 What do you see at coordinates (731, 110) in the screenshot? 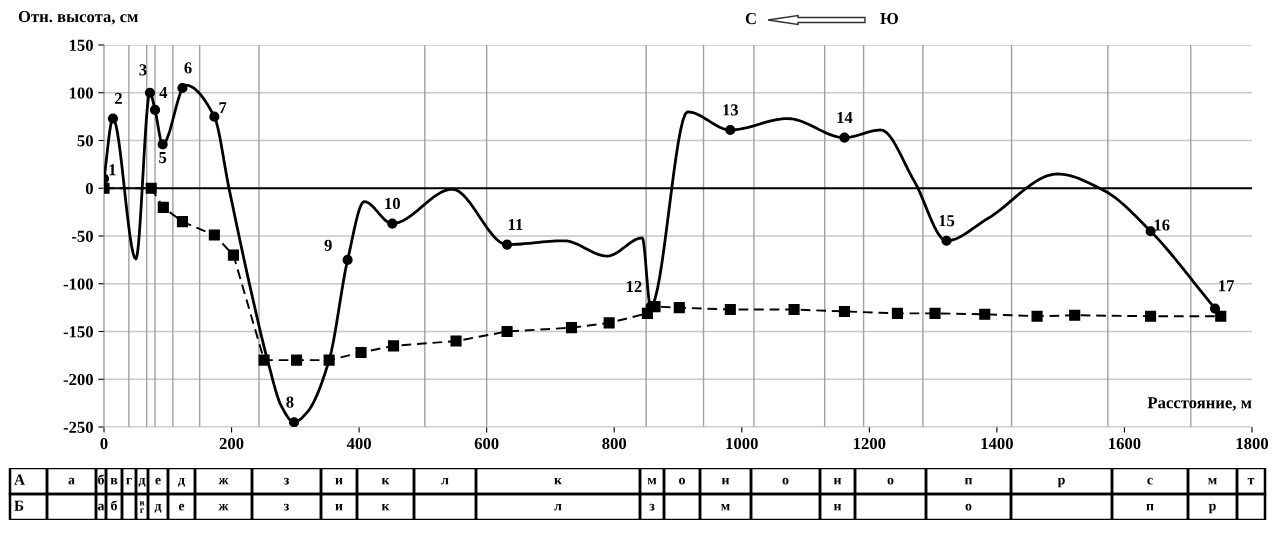
I see `annotation: 13` at bounding box center [731, 110].